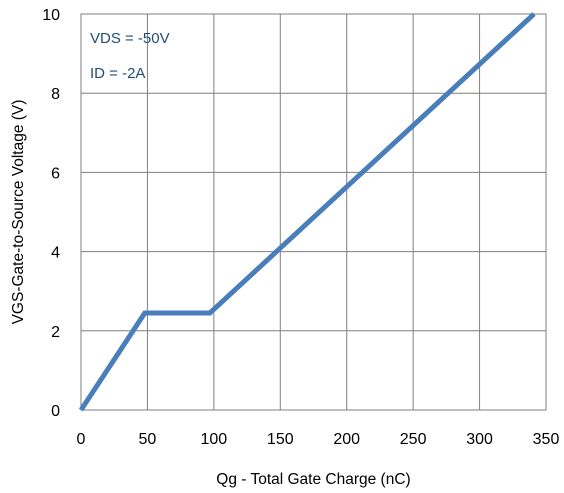 The image size is (564, 493). Describe the element at coordinates (117, 73) in the screenshot. I see `annotation-id: ID = -2A` at that location.